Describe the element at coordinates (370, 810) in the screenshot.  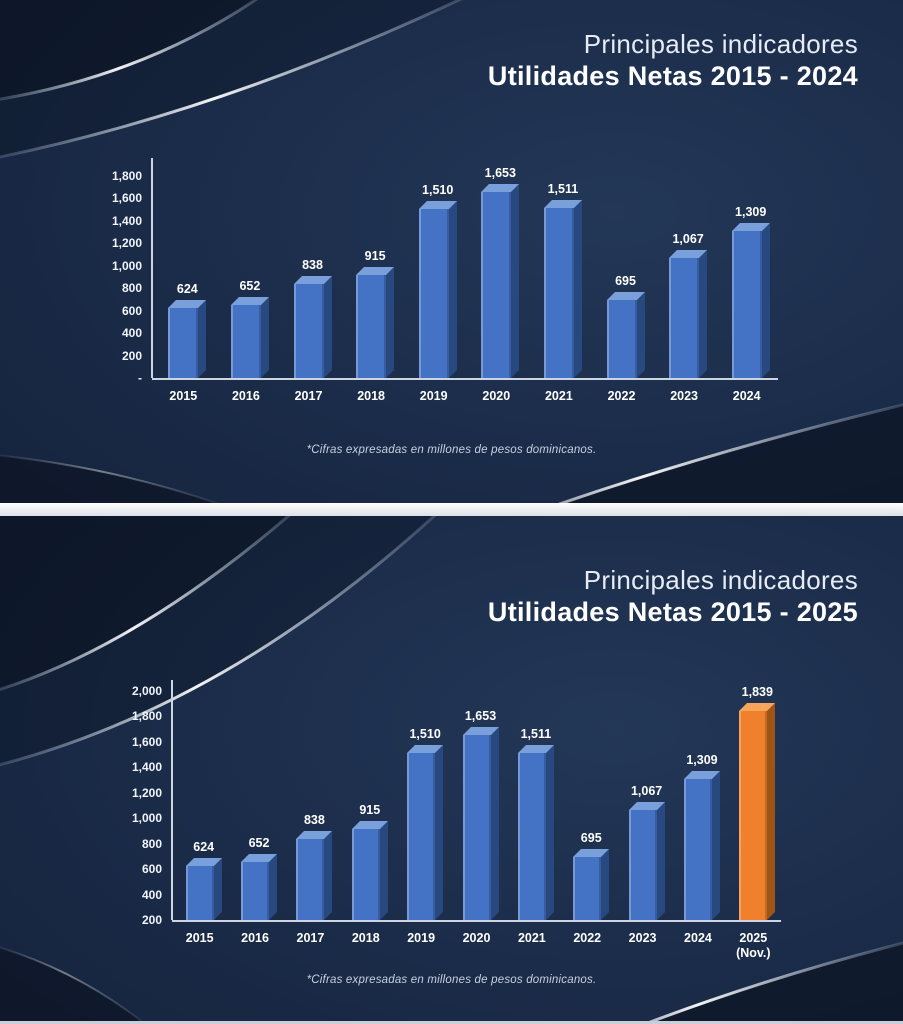
I see `bar-value-label: 915` at that location.